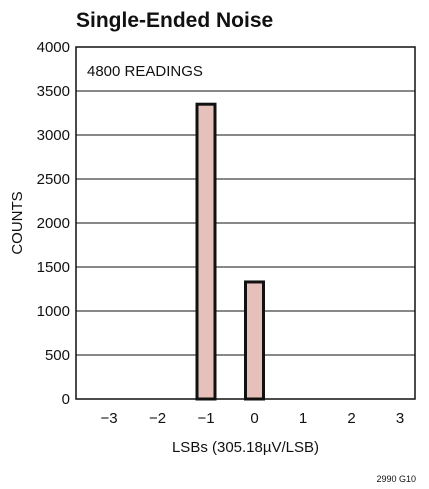 The height and width of the screenshot is (489, 429). What do you see at coordinates (145, 71) in the screenshot?
I see `annotation-readings: 4800 READINGS` at bounding box center [145, 71].